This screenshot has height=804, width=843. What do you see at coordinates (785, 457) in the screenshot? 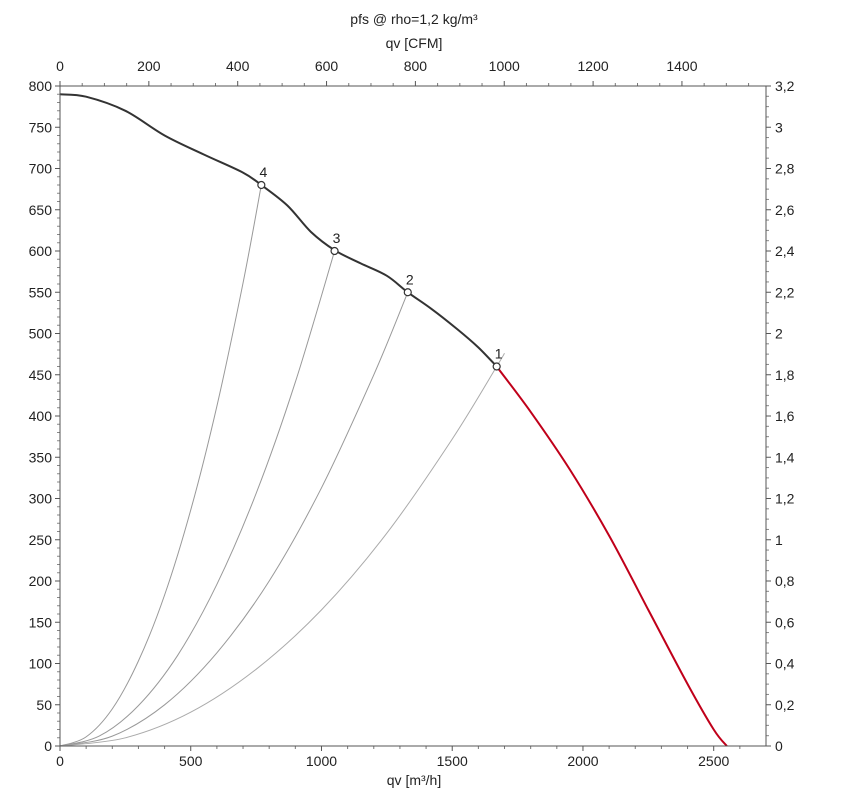
I see `y2-tick-label: 1,4` at bounding box center [785, 457].